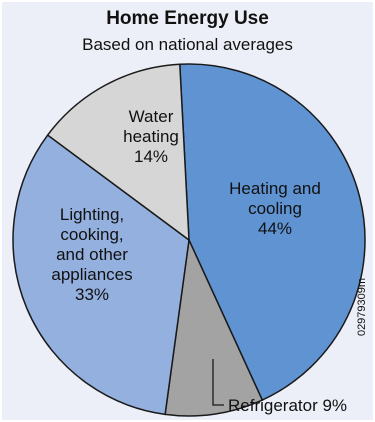 The image size is (375, 422). I want to click on slice-label-line: Lighting,, so click(92, 214).